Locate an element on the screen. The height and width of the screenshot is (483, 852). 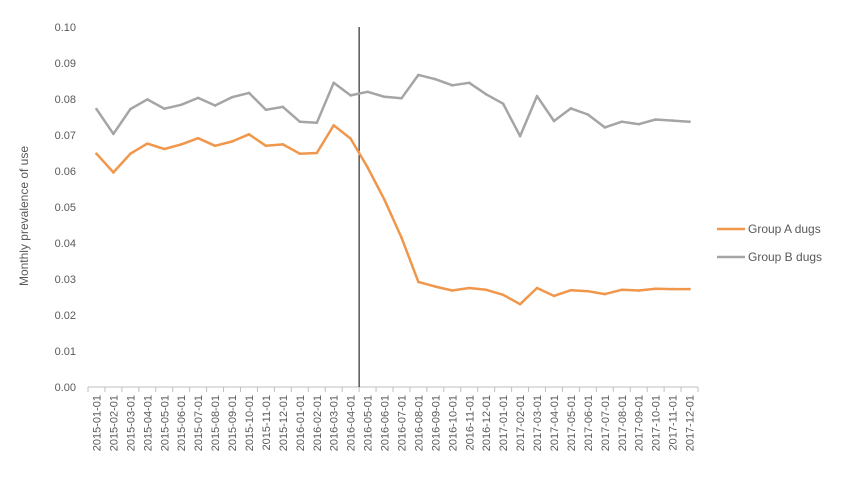
y-axis-title: Monthly prevalence of use is located at coordinates (24, 216).